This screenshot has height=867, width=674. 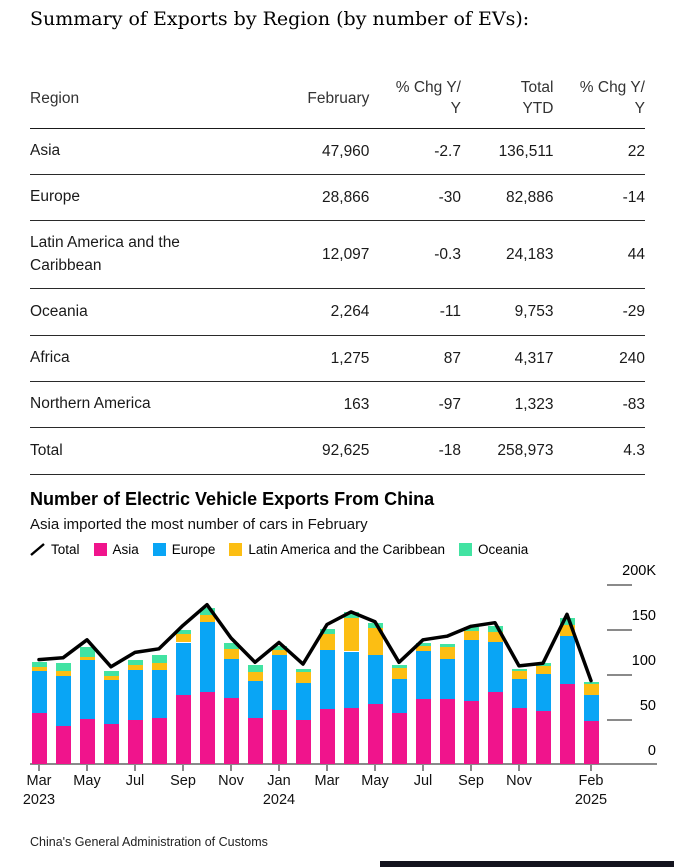 I want to click on ytd-chg-cell: -29, so click(x=633, y=311).